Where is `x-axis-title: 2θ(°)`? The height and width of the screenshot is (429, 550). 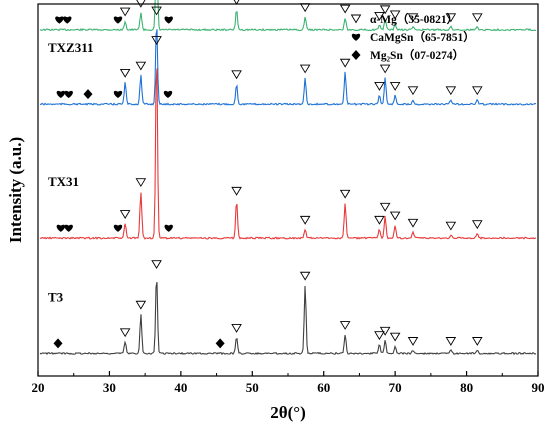 x-axis-title: 2θ(°) is located at coordinates (288, 412).